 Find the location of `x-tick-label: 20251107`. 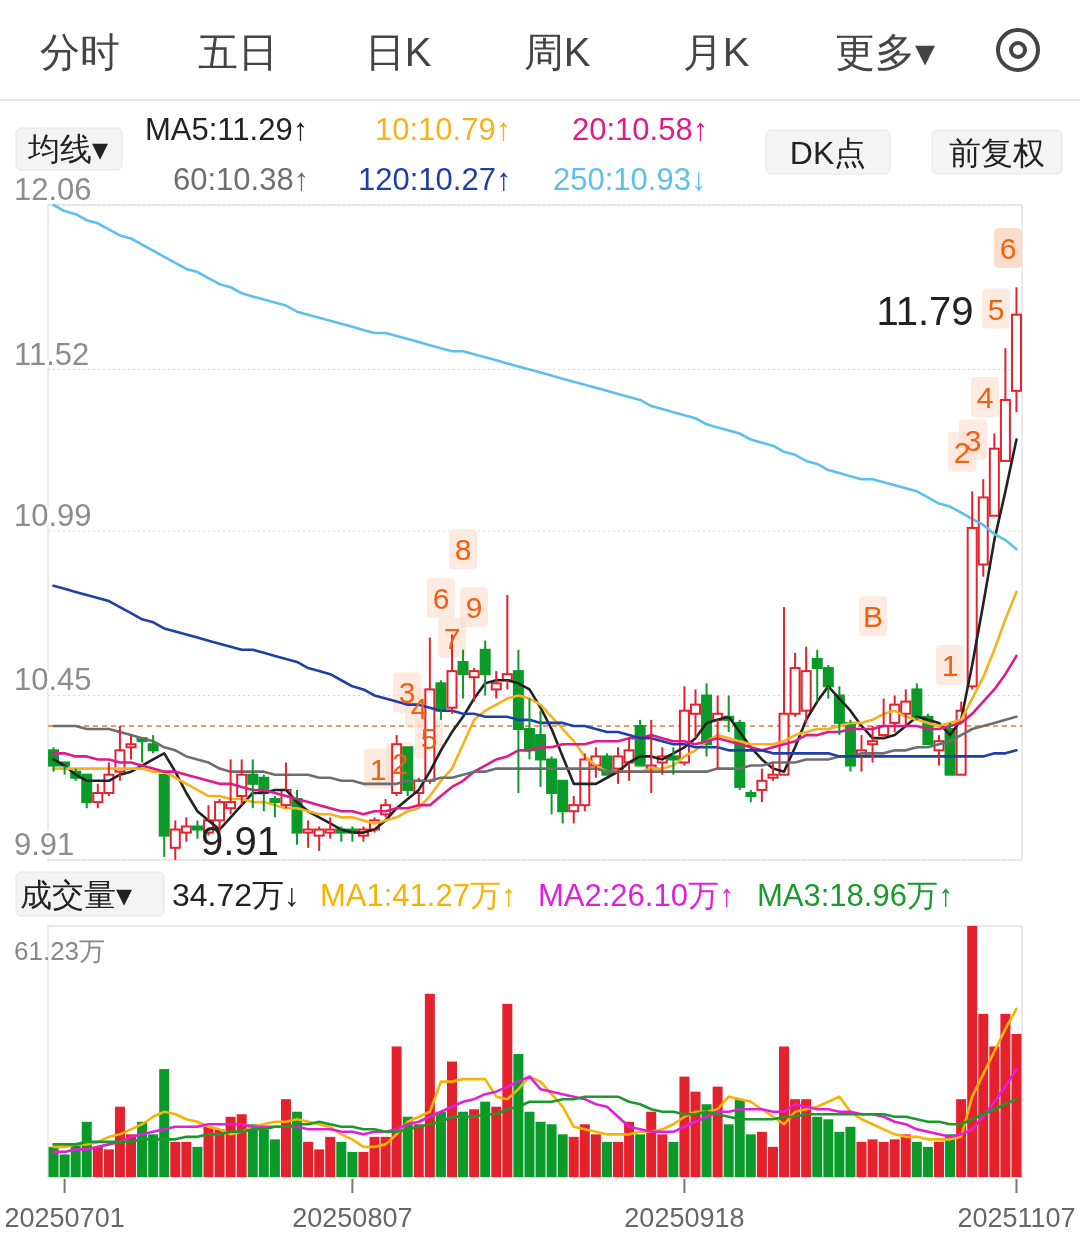

x-tick-label: 20251107 is located at coordinates (1016, 1218).